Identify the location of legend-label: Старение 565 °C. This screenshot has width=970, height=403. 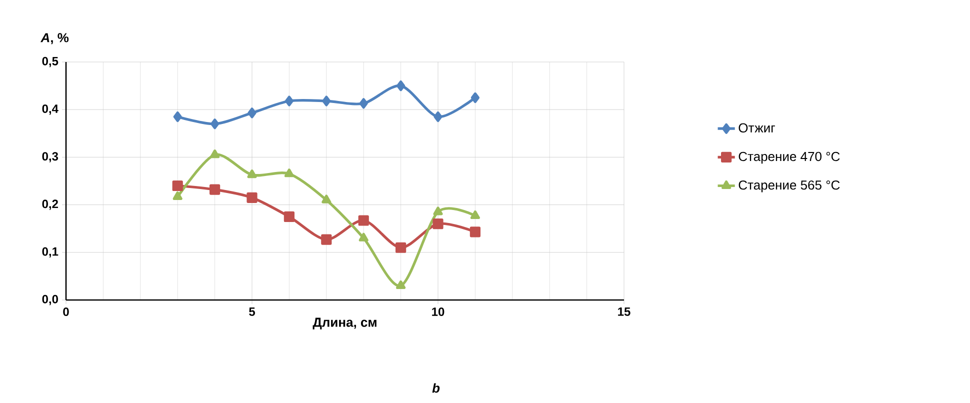
(789, 186).